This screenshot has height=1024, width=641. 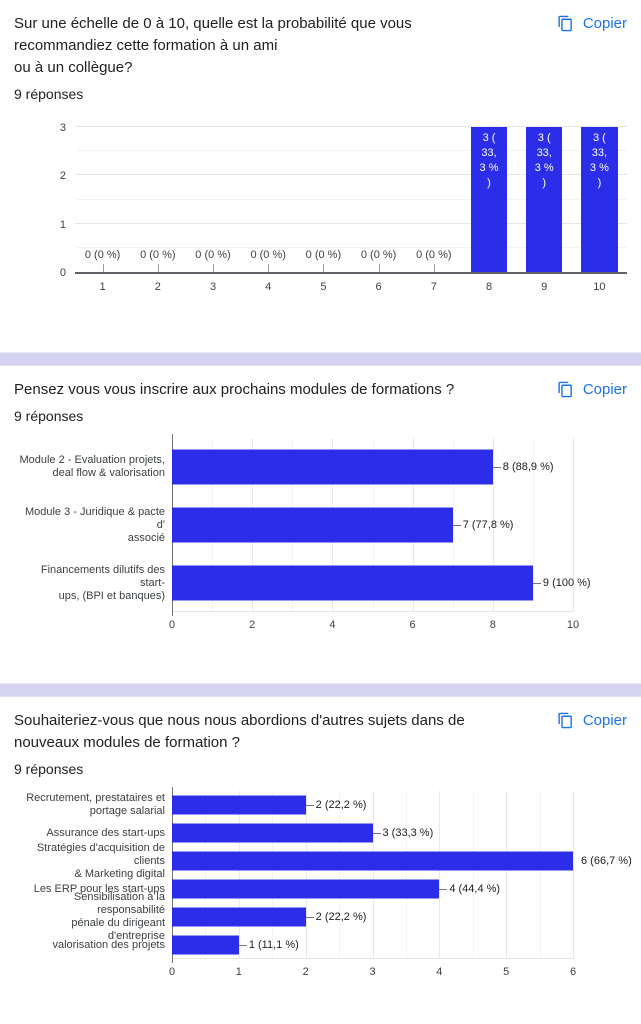 I want to click on bar-value-label: 8 (88,9 %), so click(x=528, y=467).